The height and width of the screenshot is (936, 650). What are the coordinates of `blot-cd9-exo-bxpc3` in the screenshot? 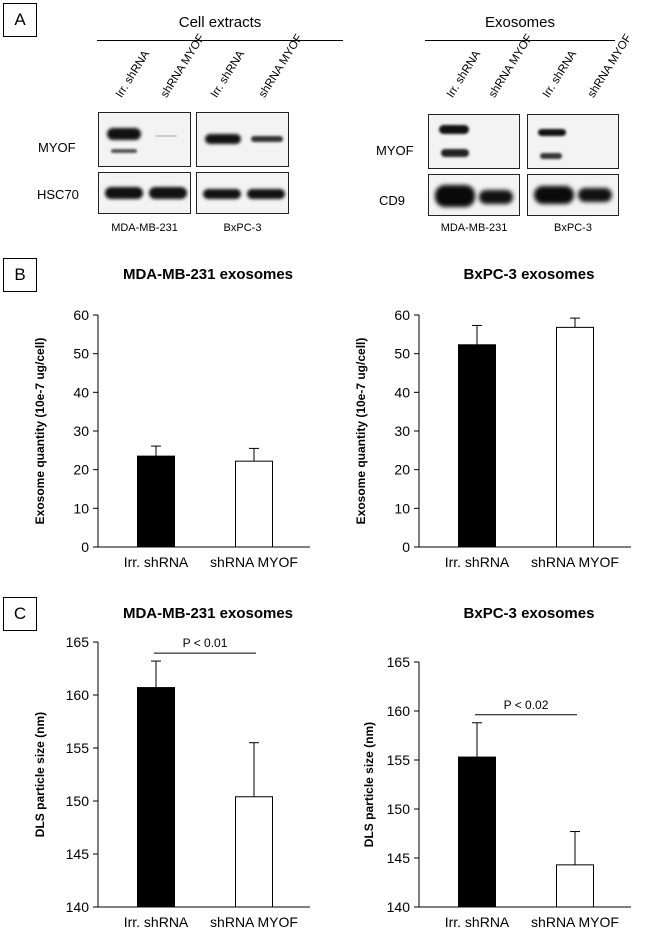 It's located at (573, 195).